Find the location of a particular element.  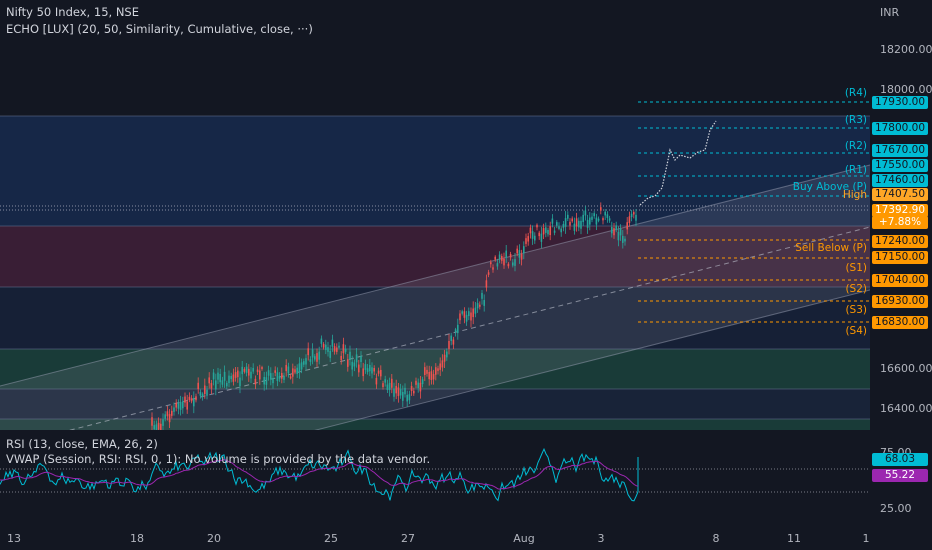

price-tag-r1: 17550.00 is located at coordinates (900, 165).